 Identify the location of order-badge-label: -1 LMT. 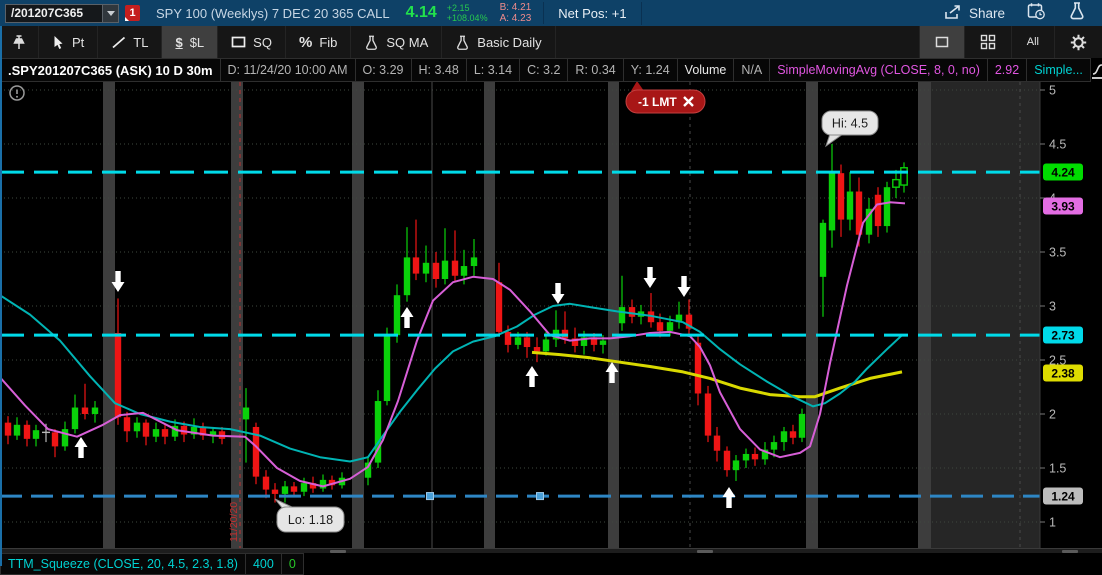
(657, 102).